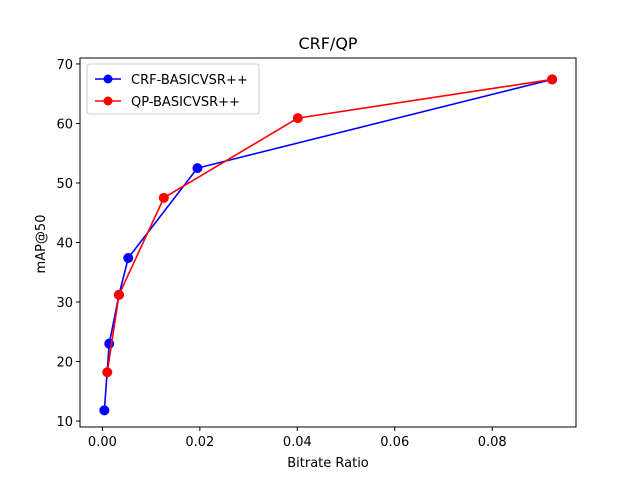 This screenshot has height=484, width=640. Describe the element at coordinates (64, 244) in the screenshot. I see `y-tick-label: 40` at that location.